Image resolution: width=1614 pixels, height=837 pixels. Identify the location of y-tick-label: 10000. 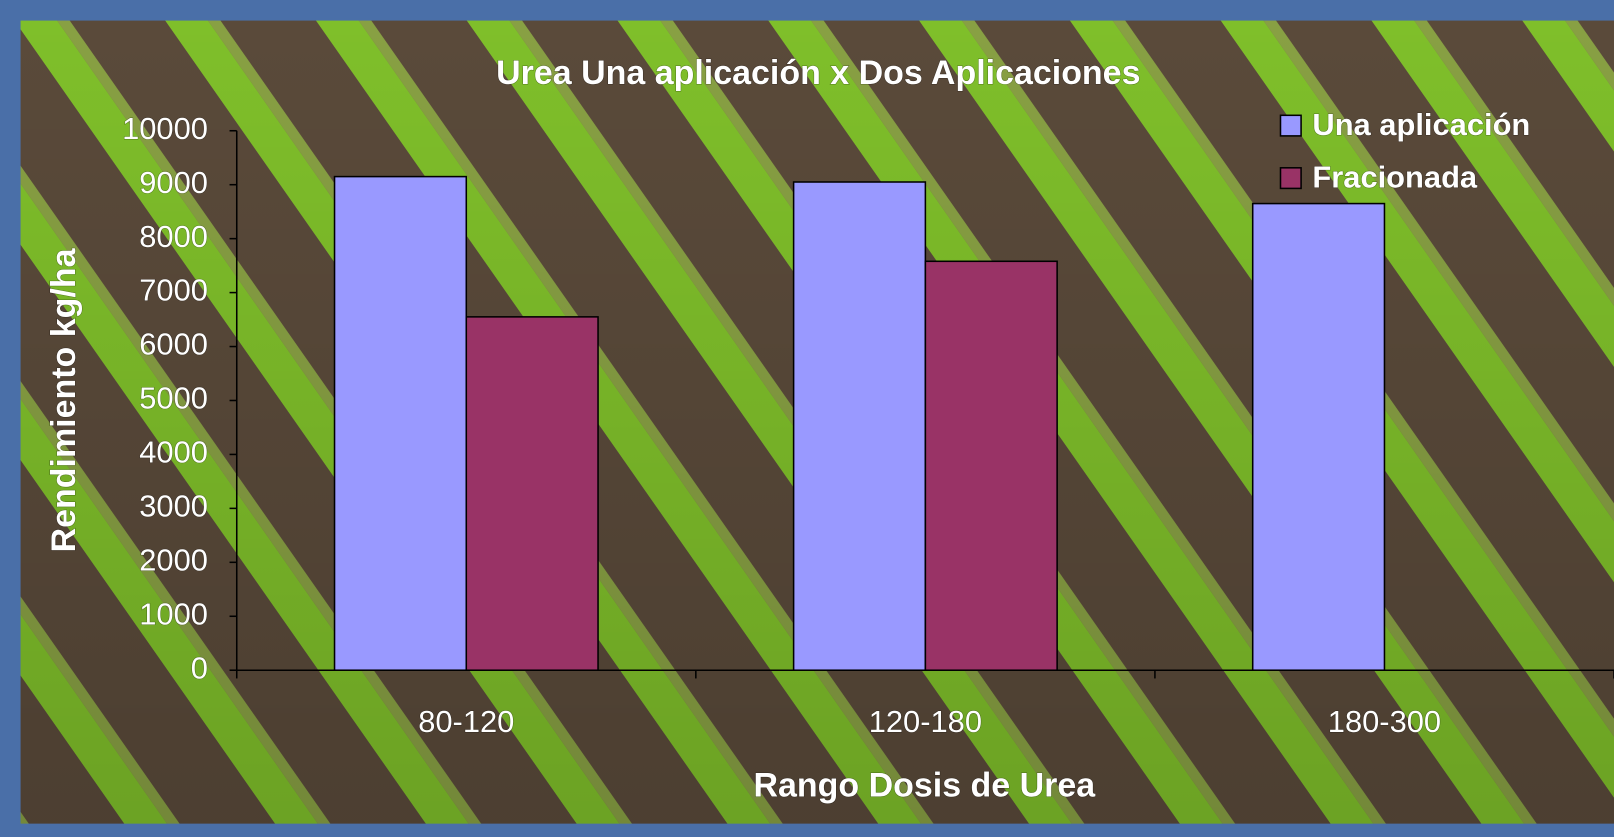
(165, 128).